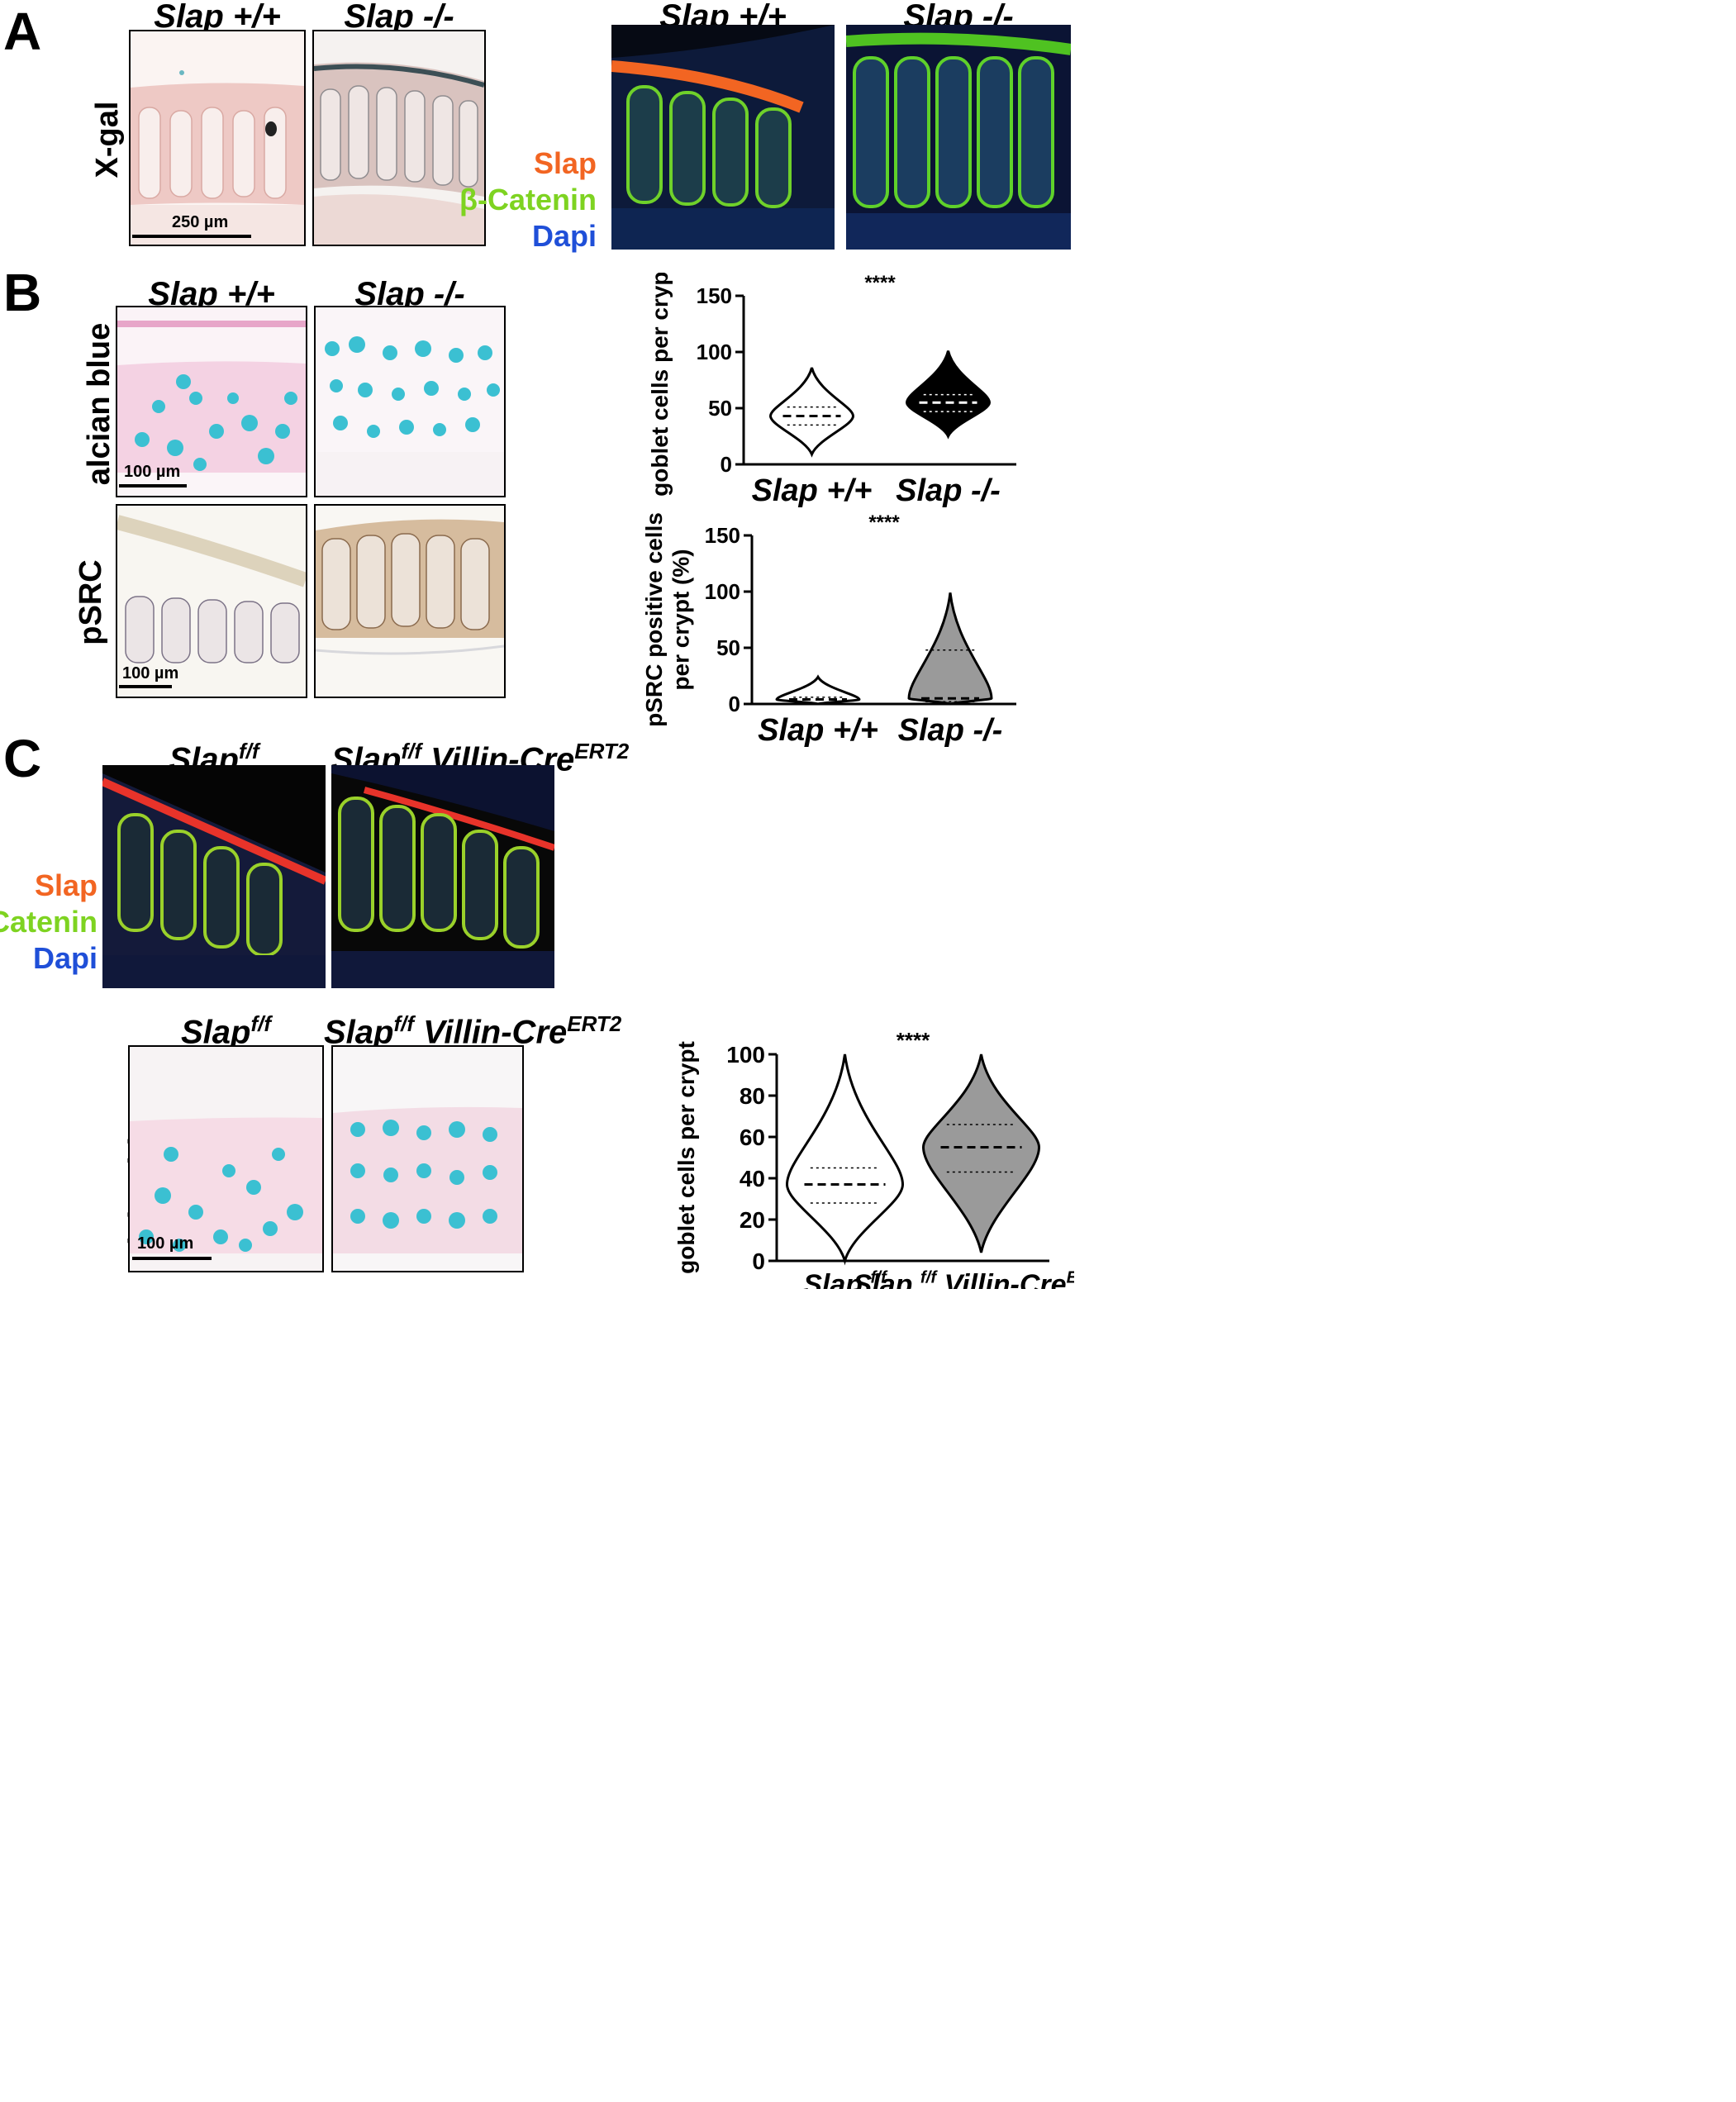 The height and width of the screenshot is (2102, 1736). I want to click on fluor-a-ko-image, so click(959, 137).